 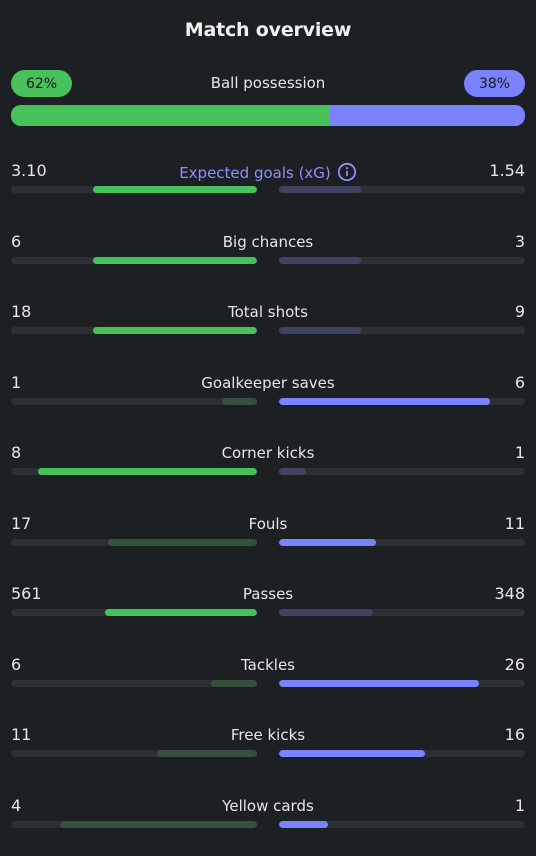 What do you see at coordinates (41, 83) in the screenshot?
I see `home-possession-badge: 62%` at bounding box center [41, 83].